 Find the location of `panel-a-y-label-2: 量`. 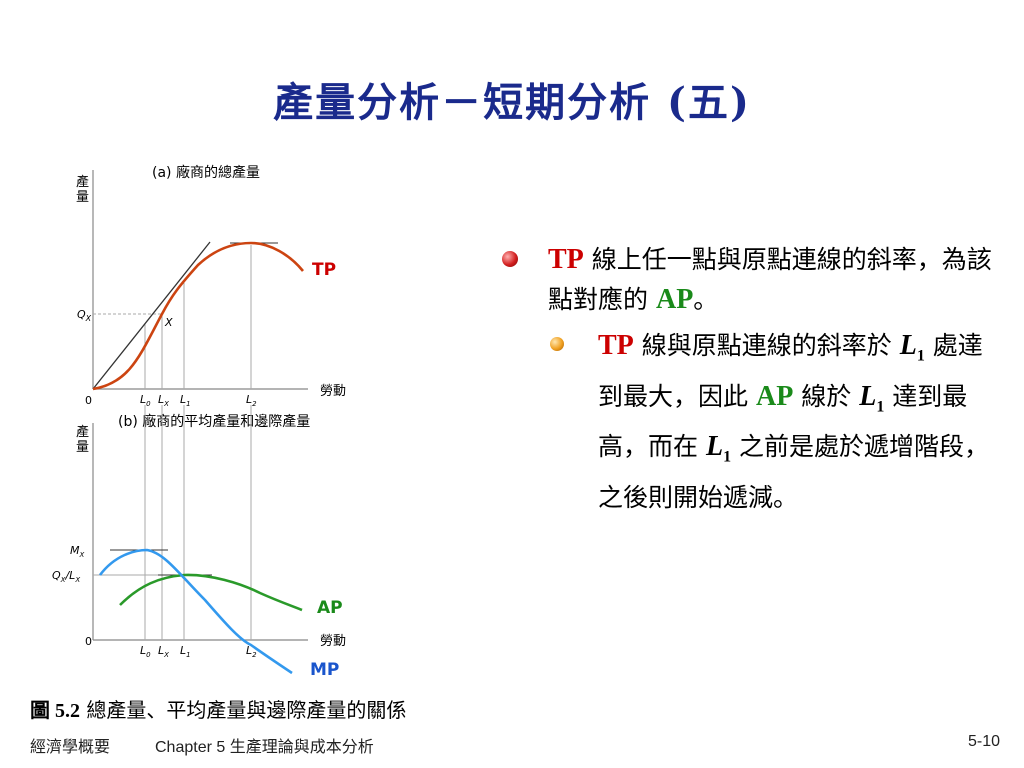

panel-a-y-label-2: 量 is located at coordinates (82, 197).